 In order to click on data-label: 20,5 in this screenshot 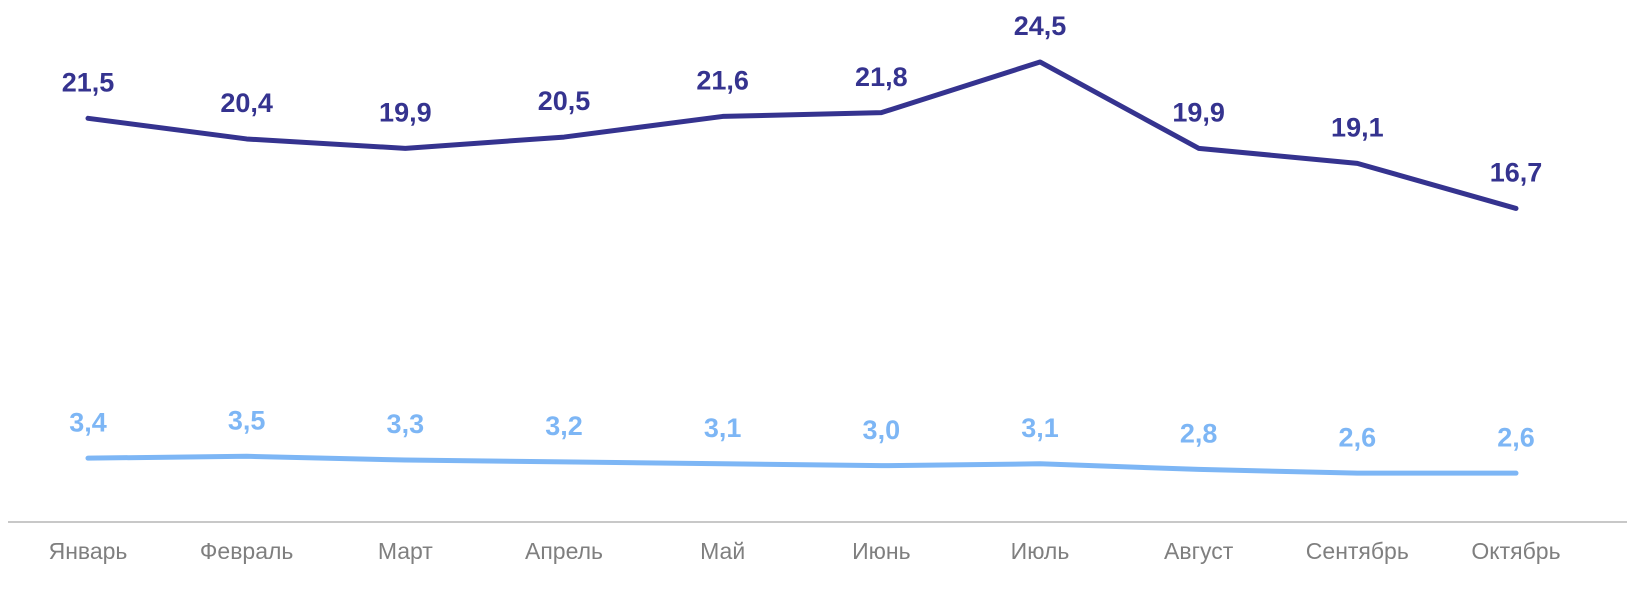, I will do `click(564, 101)`.